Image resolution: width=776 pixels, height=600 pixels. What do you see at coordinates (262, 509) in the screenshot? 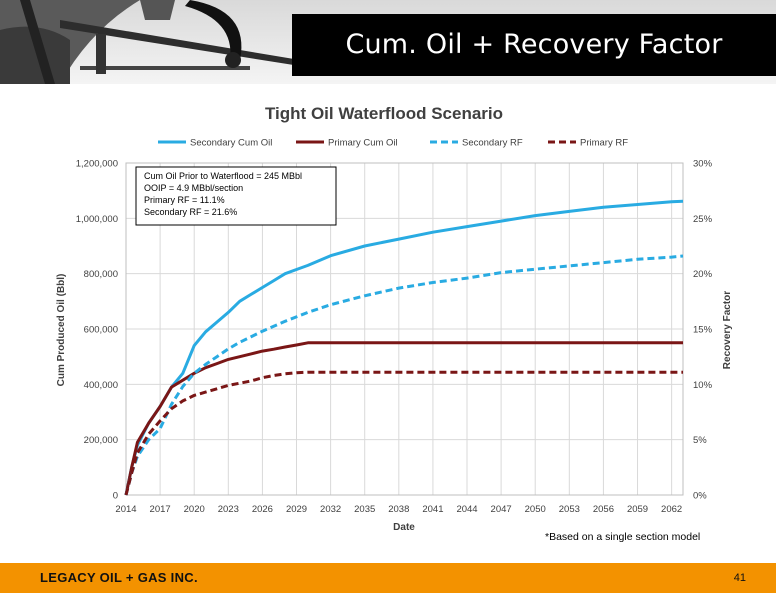
I see `x-tick-label: 2026` at bounding box center [262, 509].